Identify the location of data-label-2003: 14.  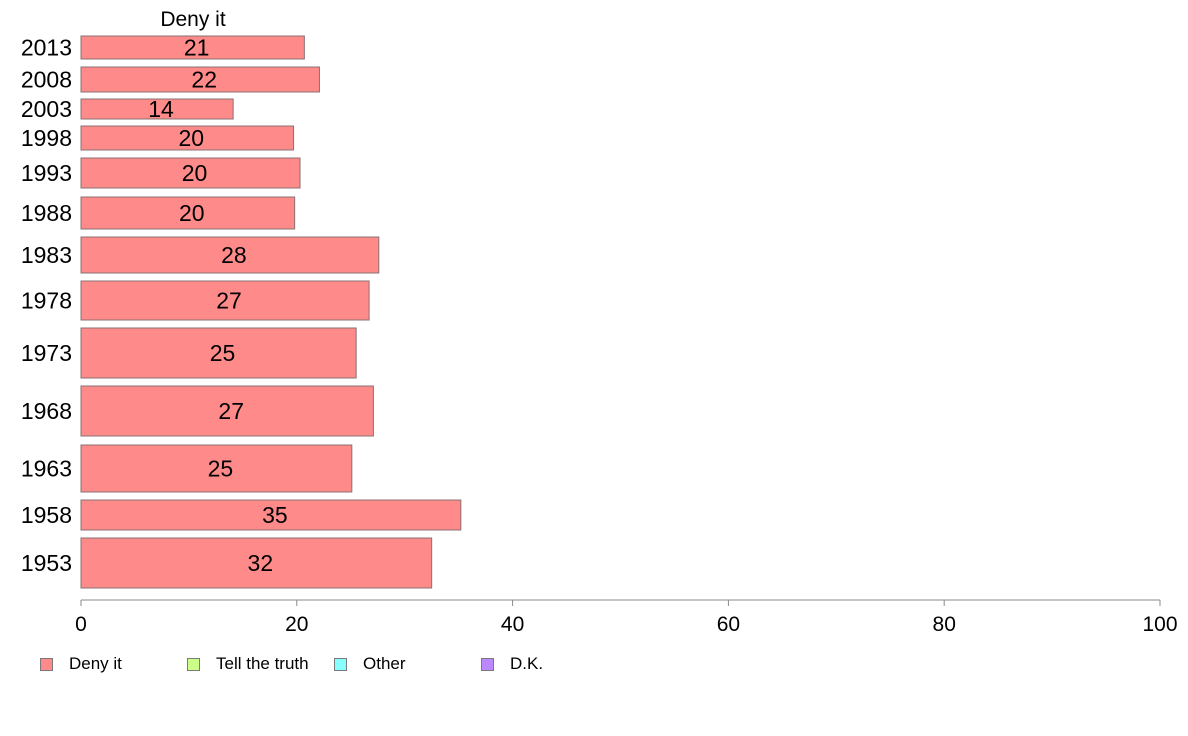
(161, 109).